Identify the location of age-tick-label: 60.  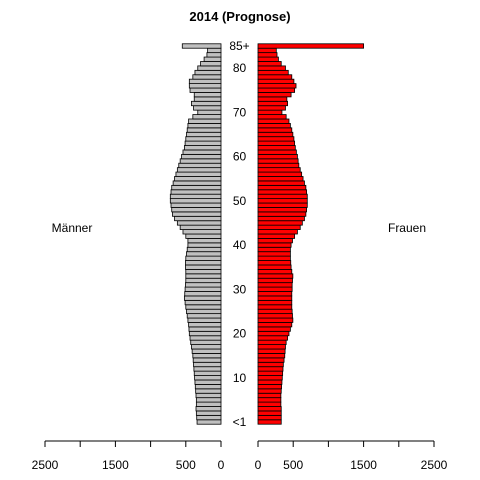
(240, 157).